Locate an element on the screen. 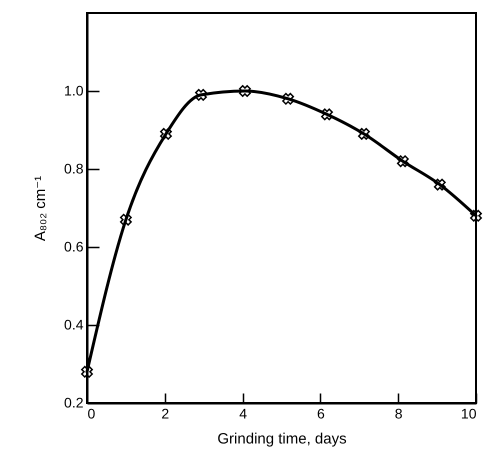 This screenshot has height=454, width=485. x-tick-label: 8 is located at coordinates (398, 414).